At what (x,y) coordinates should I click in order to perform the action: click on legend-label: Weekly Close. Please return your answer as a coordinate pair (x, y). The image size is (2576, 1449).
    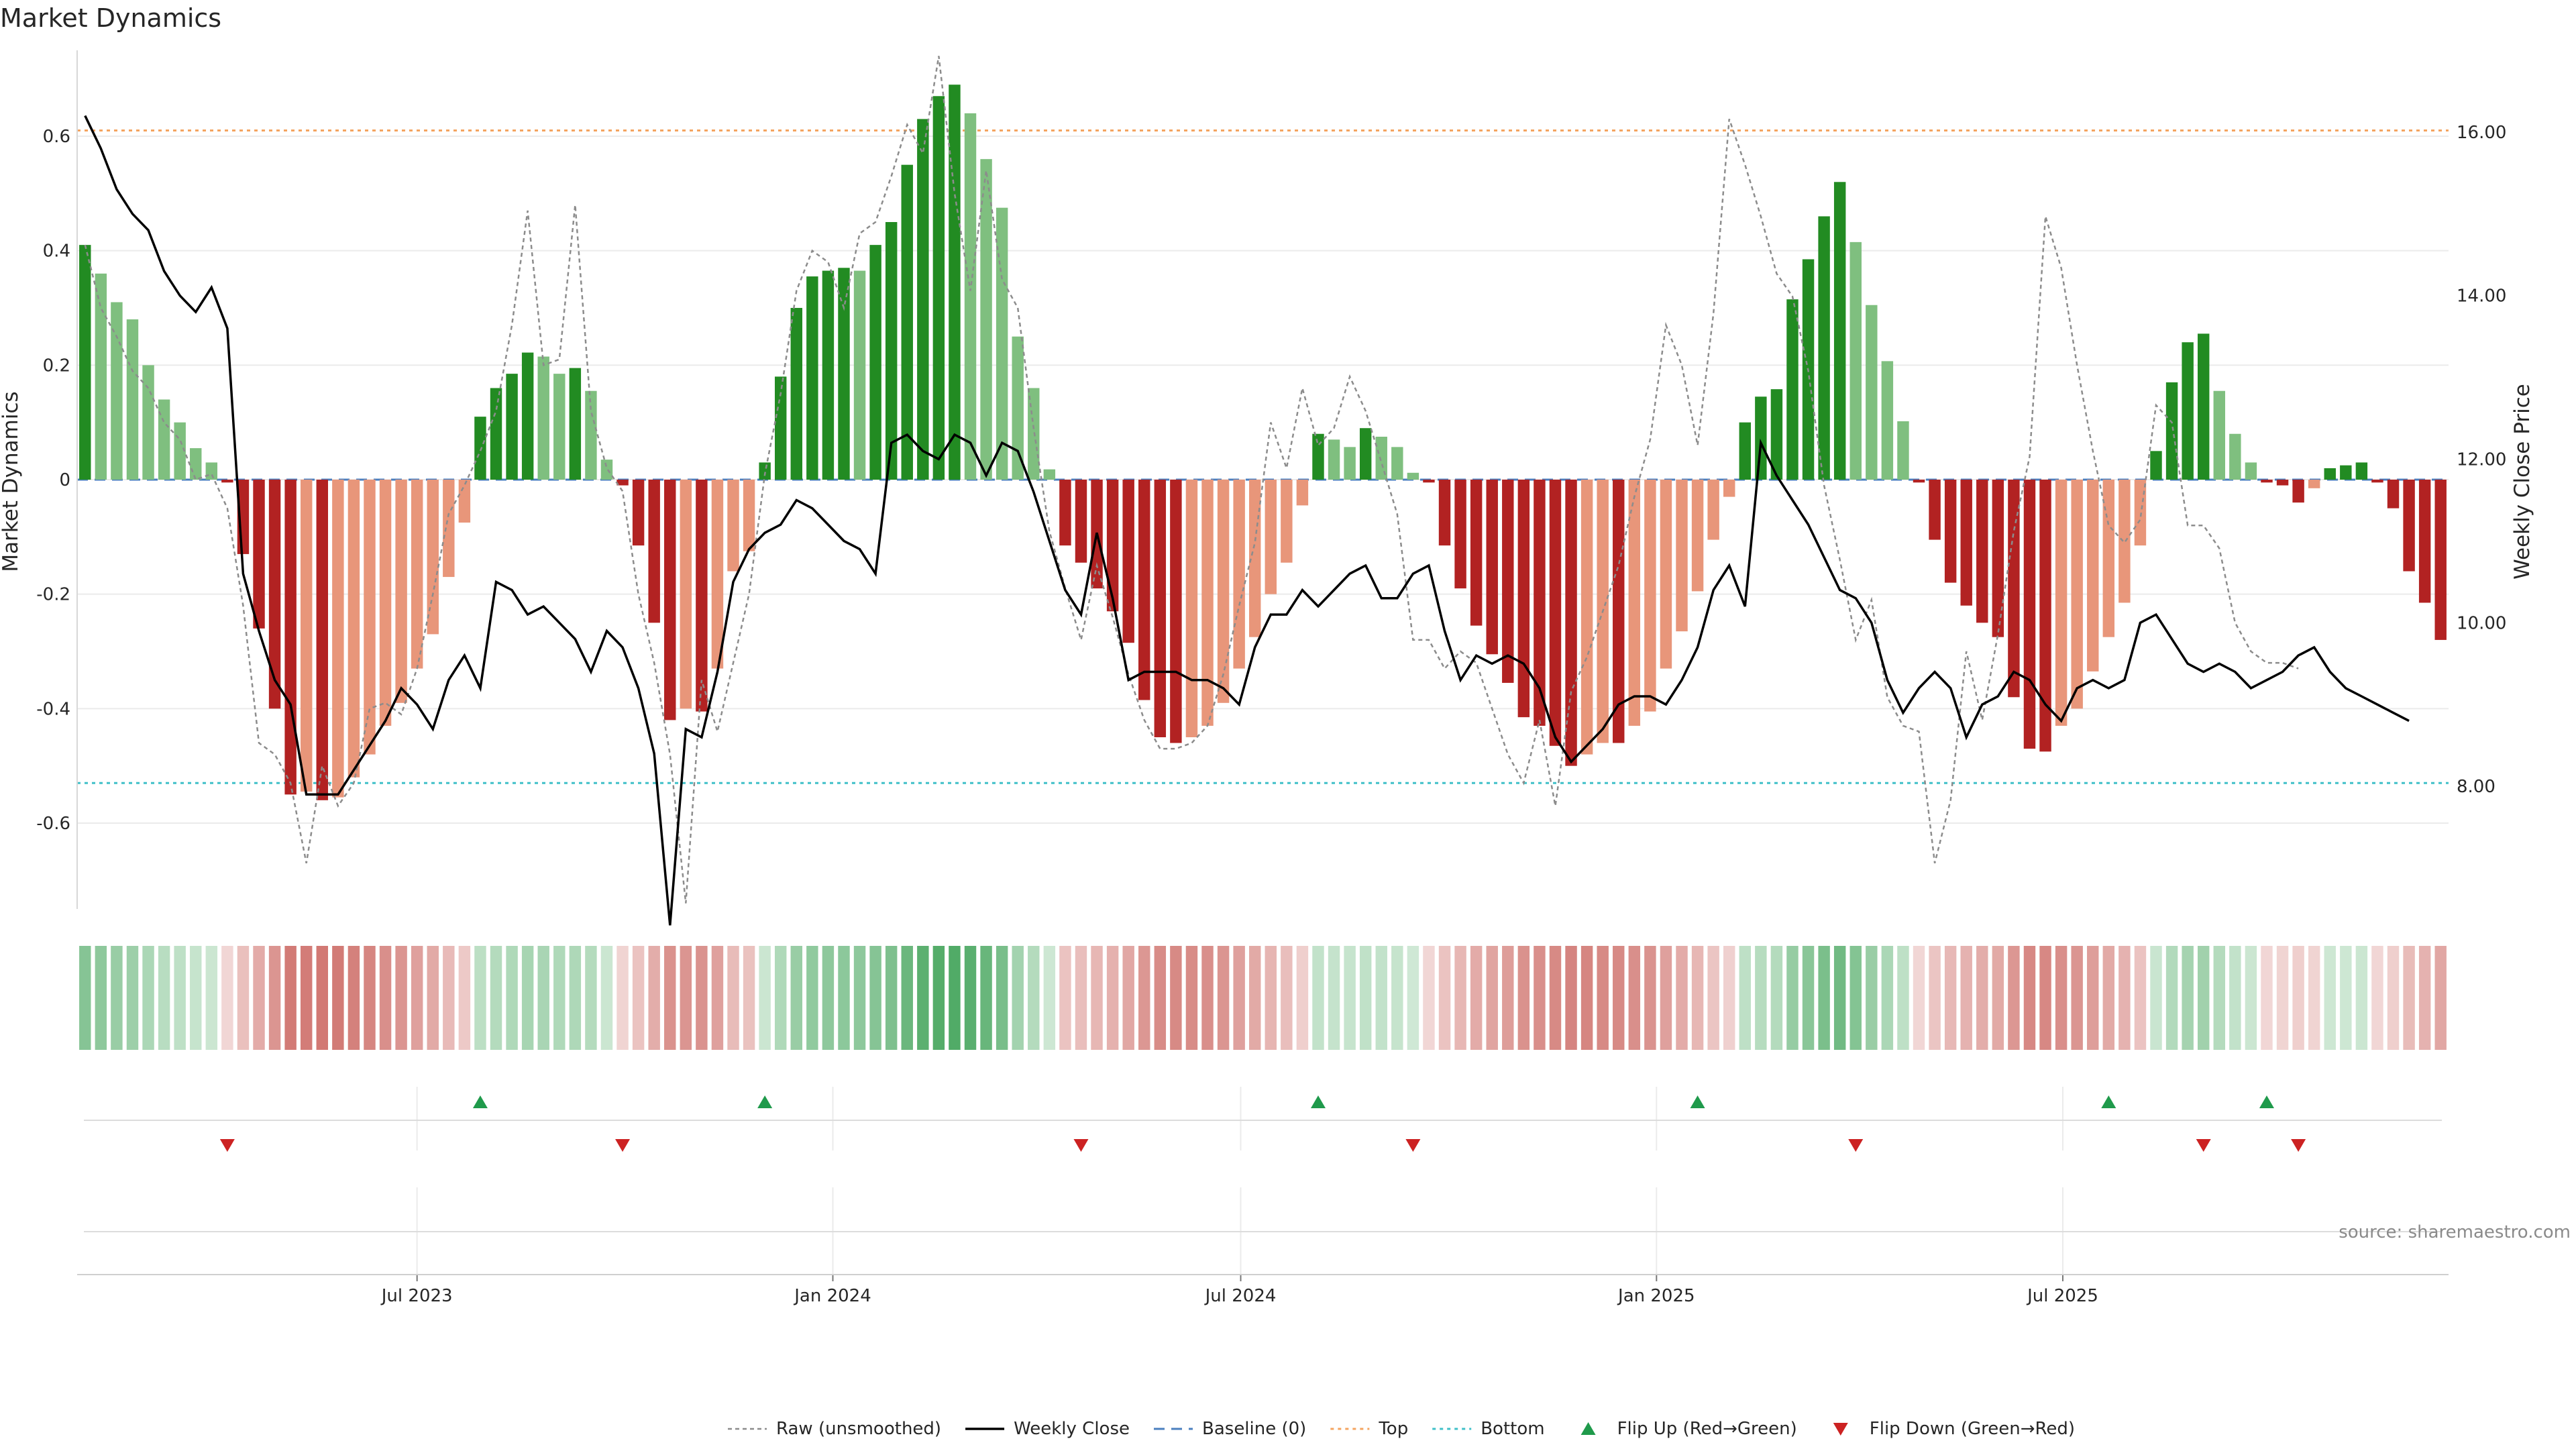
    Looking at the image, I should click on (1072, 1429).